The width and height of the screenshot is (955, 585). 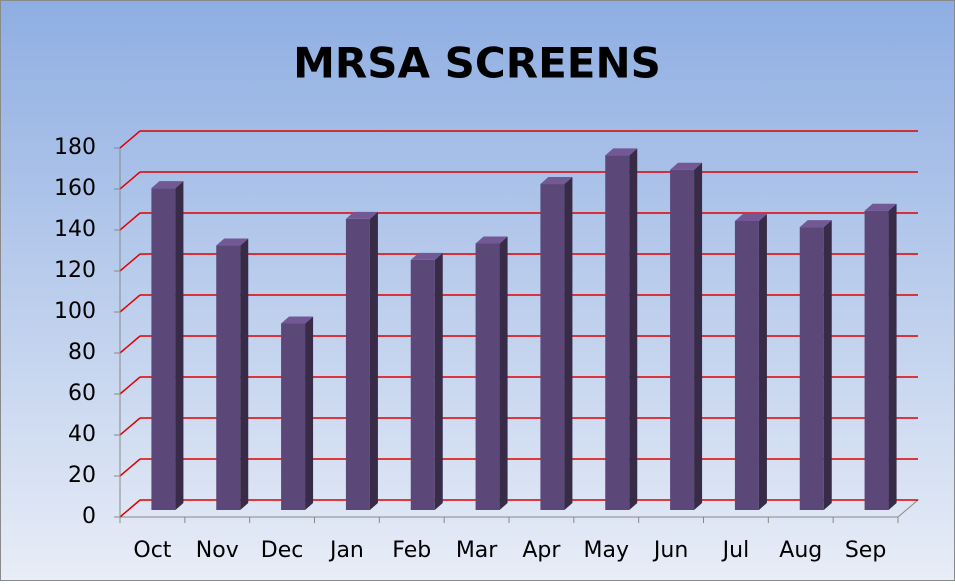 What do you see at coordinates (670, 550) in the screenshot?
I see `x-tick-label: Jun` at bounding box center [670, 550].